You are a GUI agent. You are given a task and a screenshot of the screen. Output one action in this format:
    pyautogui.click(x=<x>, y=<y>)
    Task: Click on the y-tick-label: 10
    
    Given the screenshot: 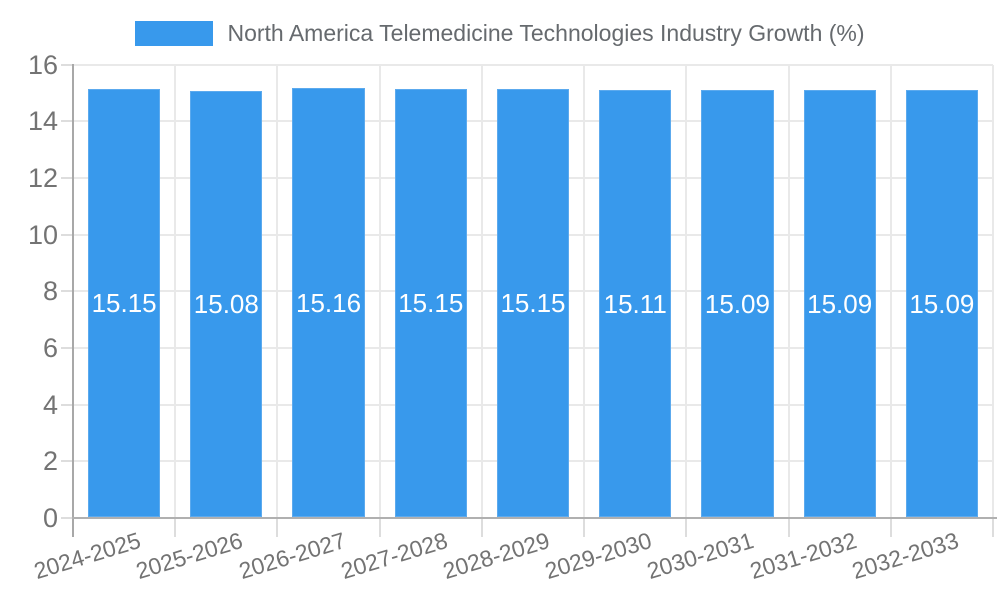 What is the action you would take?
    pyautogui.click(x=42, y=234)
    